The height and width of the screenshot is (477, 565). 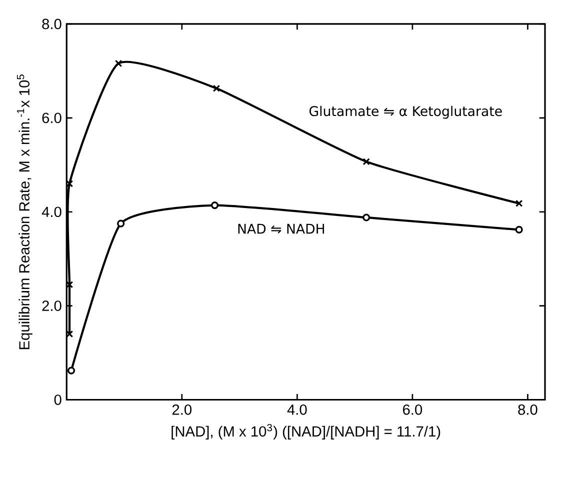 I want to click on y-tick-label: 4.0, so click(x=52, y=212).